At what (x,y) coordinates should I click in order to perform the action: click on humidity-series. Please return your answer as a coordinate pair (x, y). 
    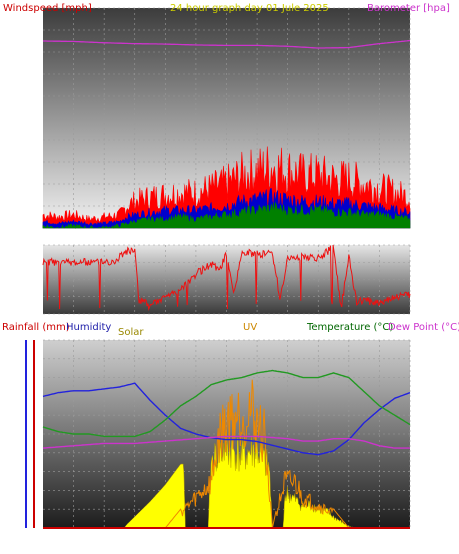
    Looking at the image, I should click on (226, 419).